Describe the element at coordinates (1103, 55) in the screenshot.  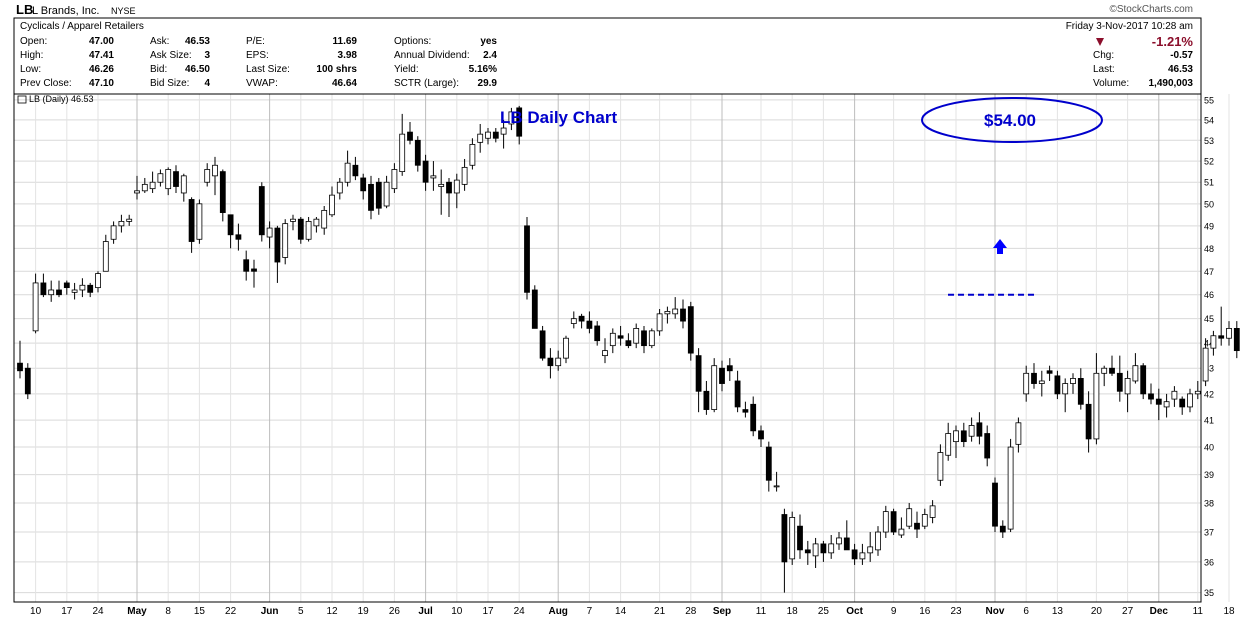
I see `stat-label: Chg:` at that location.